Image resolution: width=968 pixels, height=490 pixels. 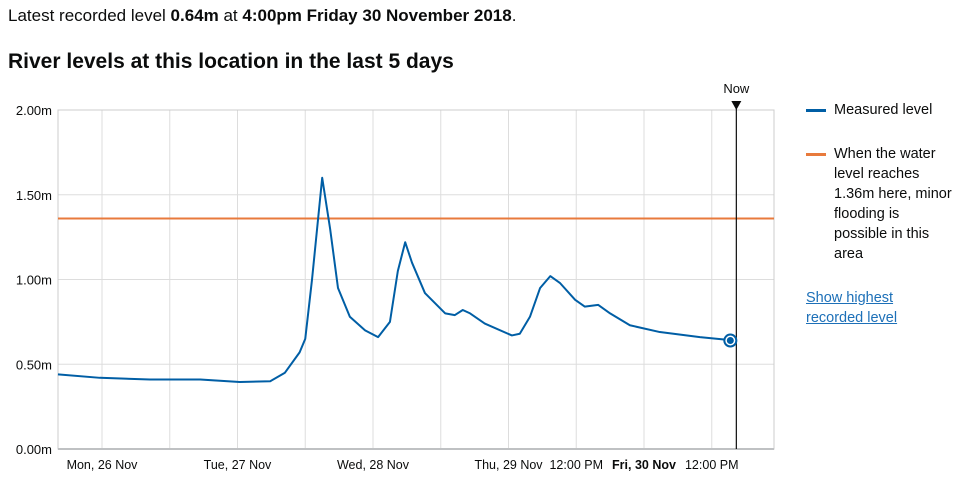 I want to click on y-tick-label: 0.00m, so click(x=34, y=449).